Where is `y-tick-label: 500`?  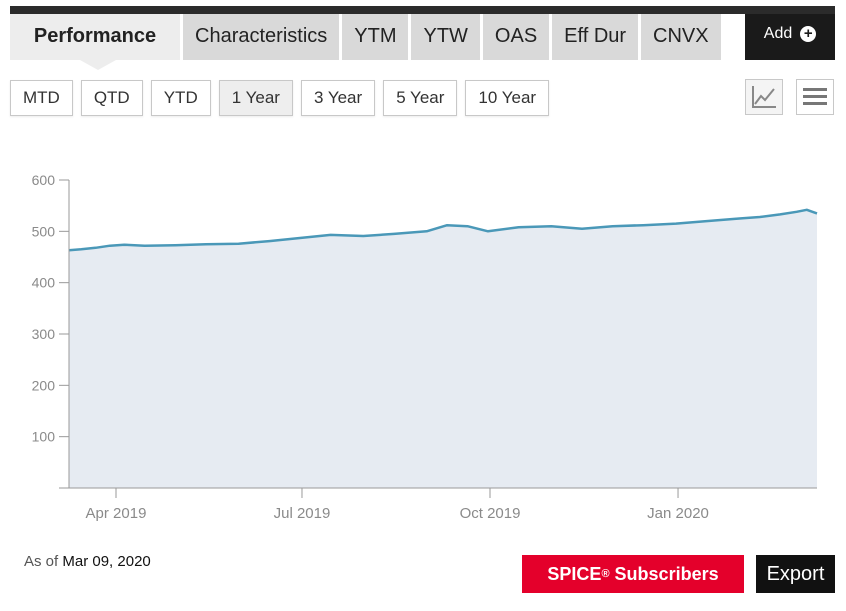
y-tick-label: 500 is located at coordinates (44, 231).